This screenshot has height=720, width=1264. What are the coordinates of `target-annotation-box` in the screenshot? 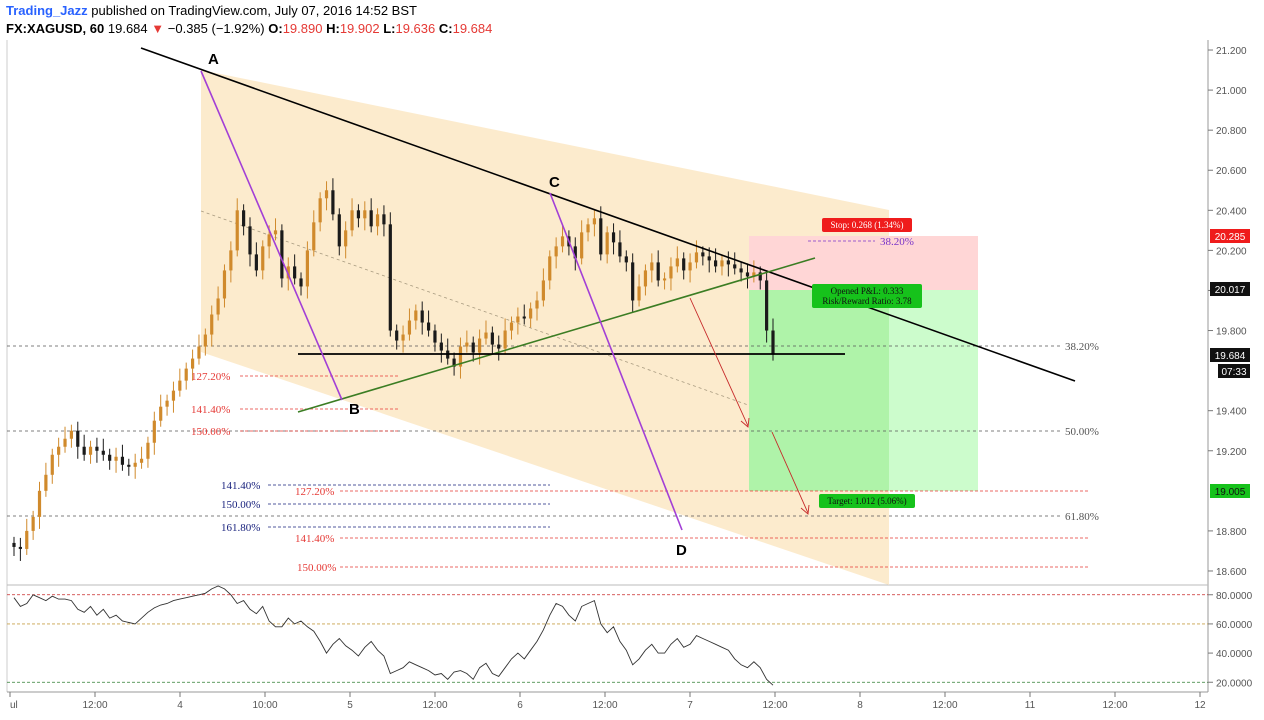 It's located at (867, 501).